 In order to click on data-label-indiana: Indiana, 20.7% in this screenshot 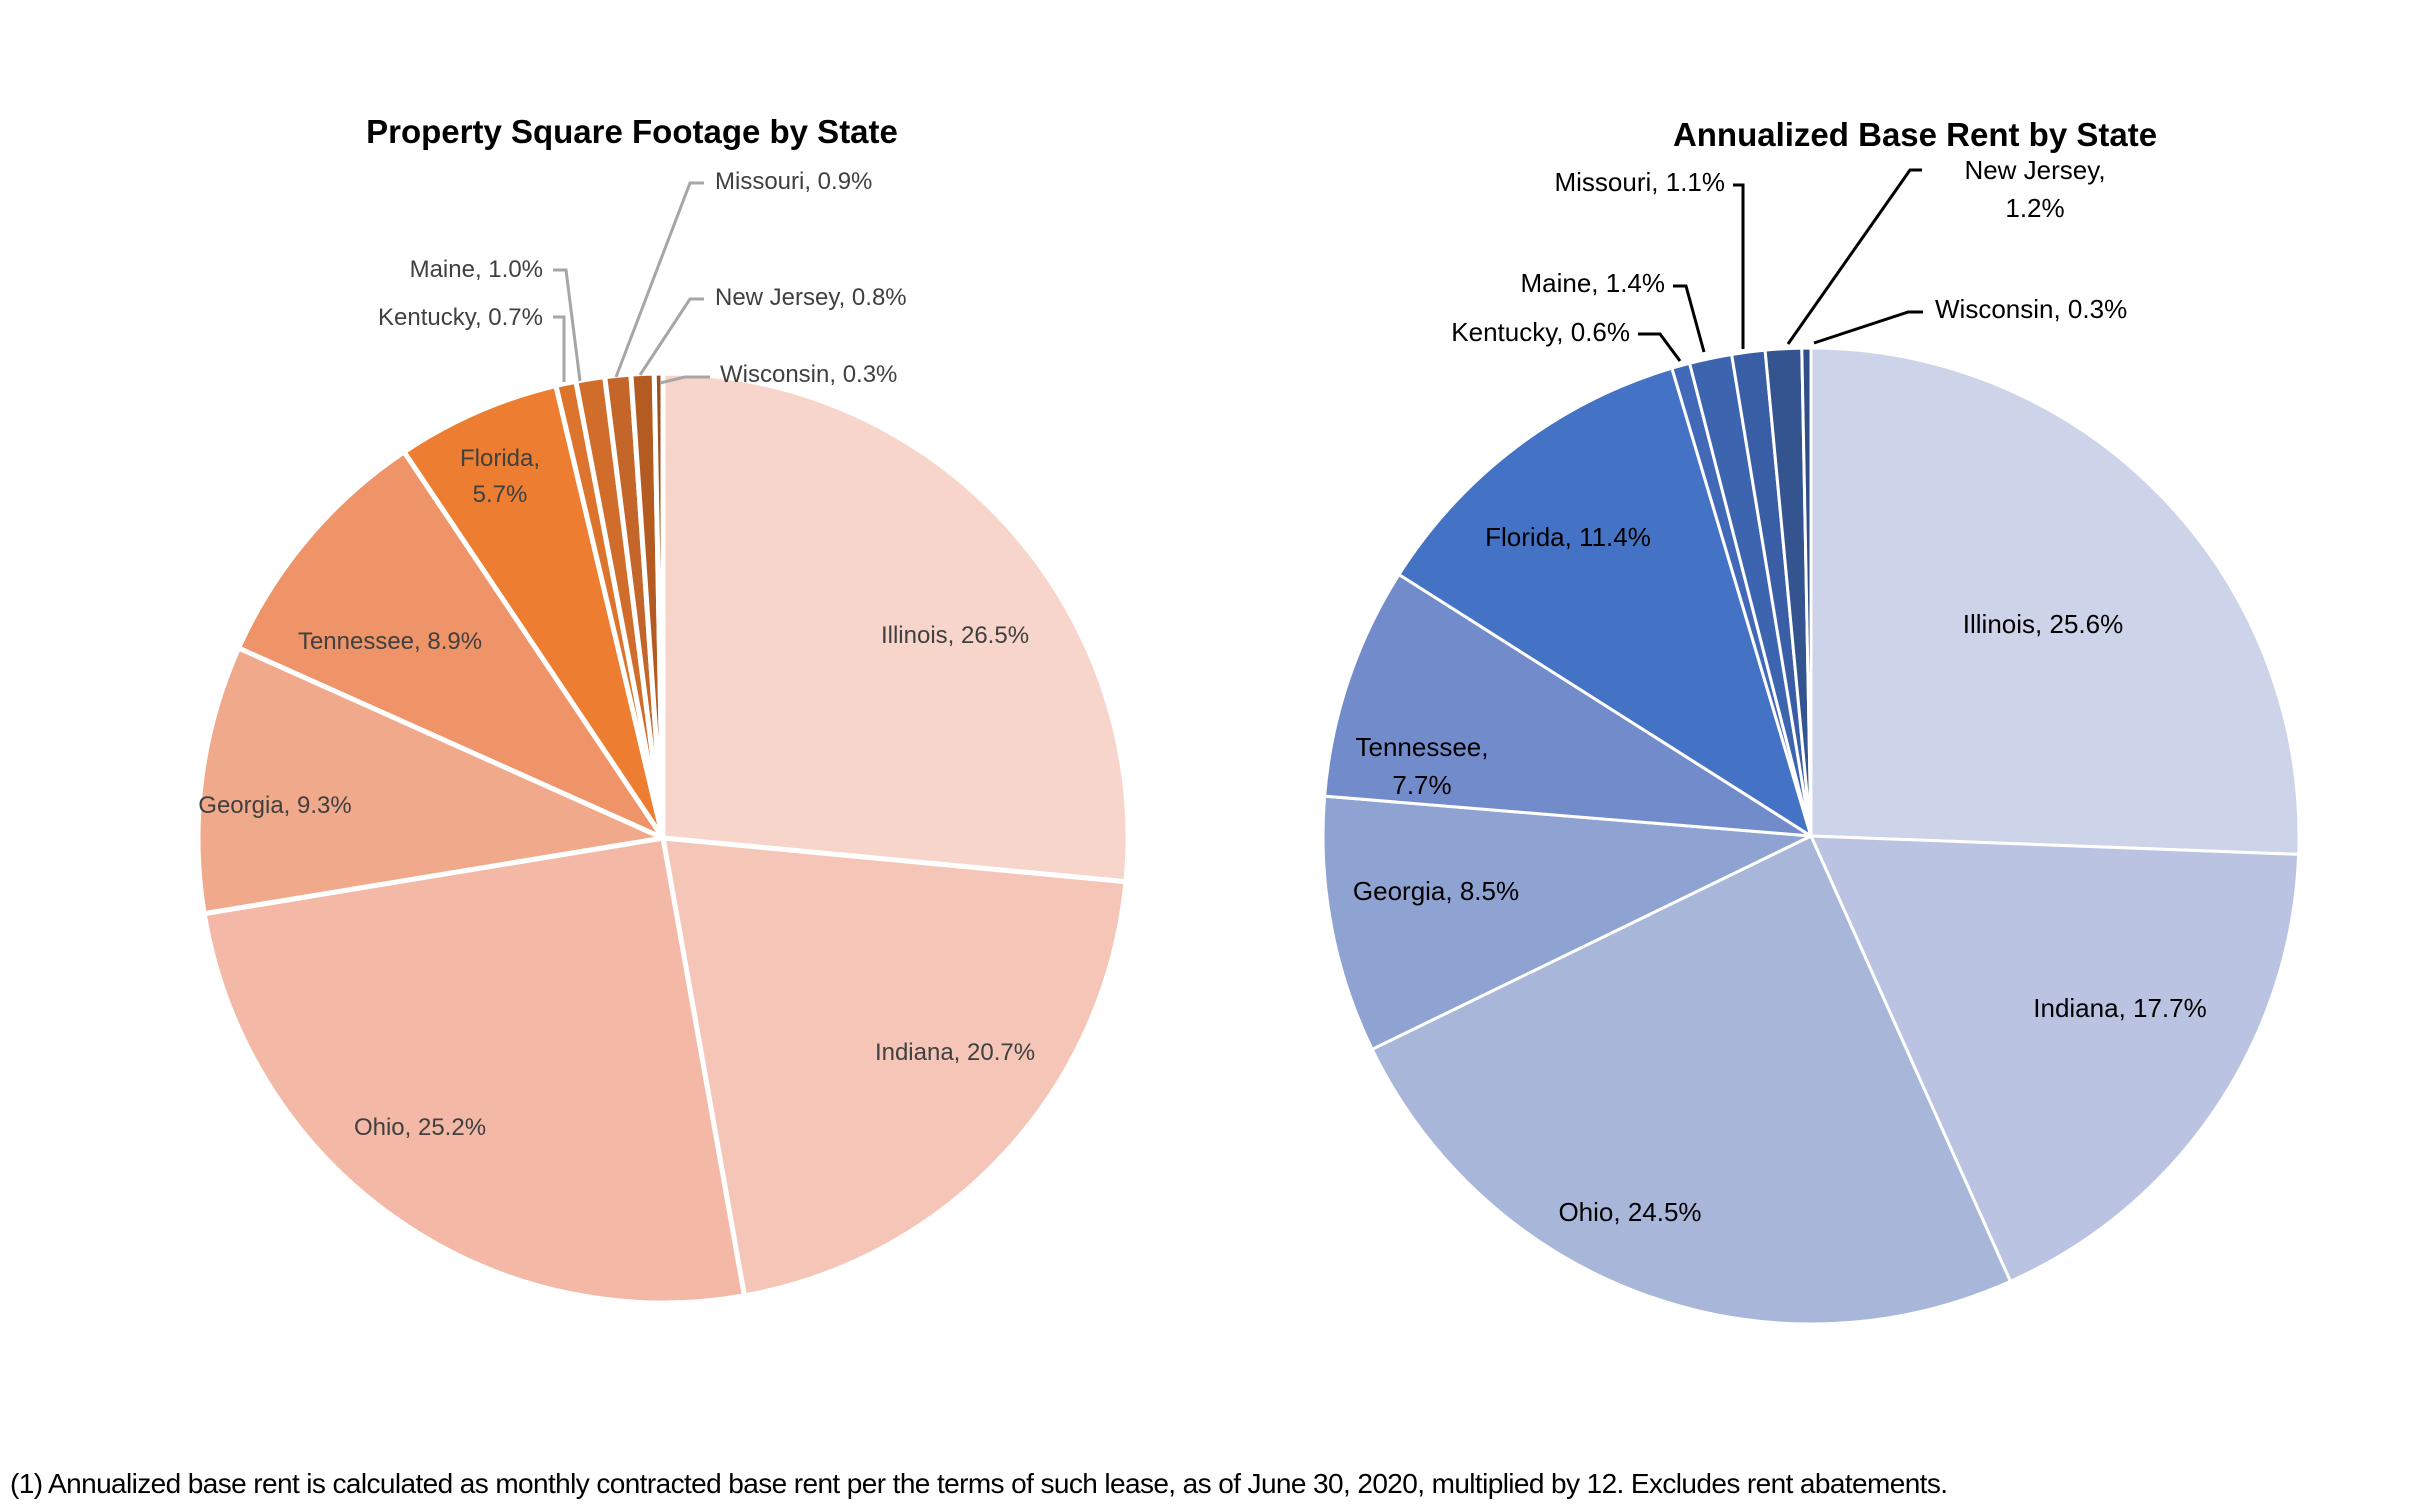, I will do `click(955, 1052)`.